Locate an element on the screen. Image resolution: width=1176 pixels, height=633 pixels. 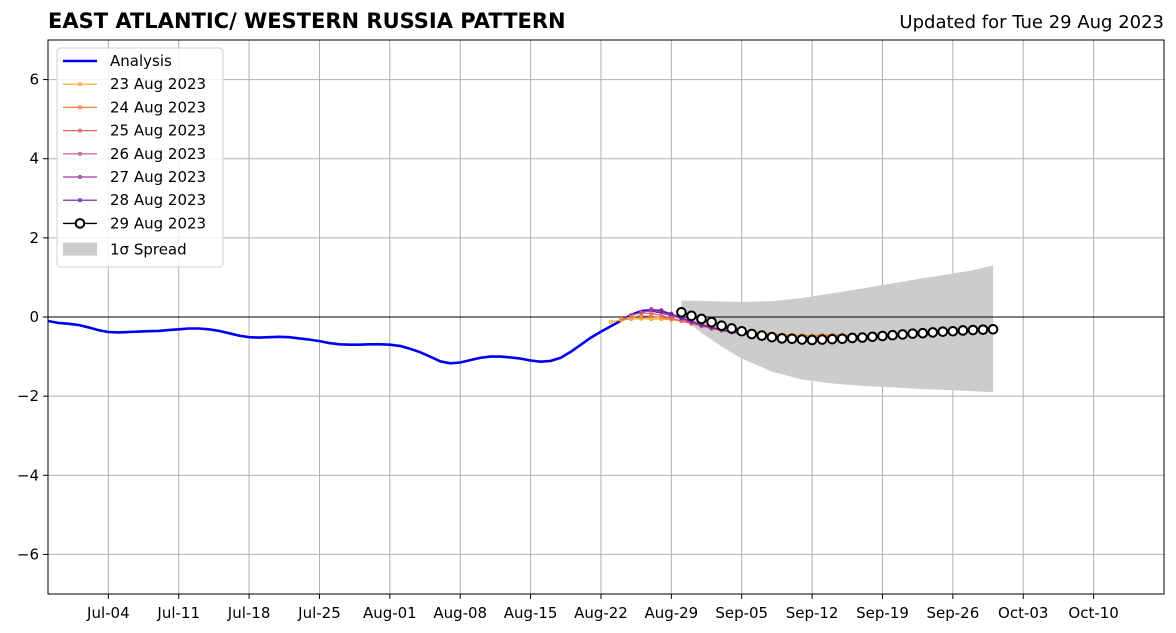
chart-title: EAST ATLANTIC/ WESTERN RUSSIA PATTERN is located at coordinates (307, 21).